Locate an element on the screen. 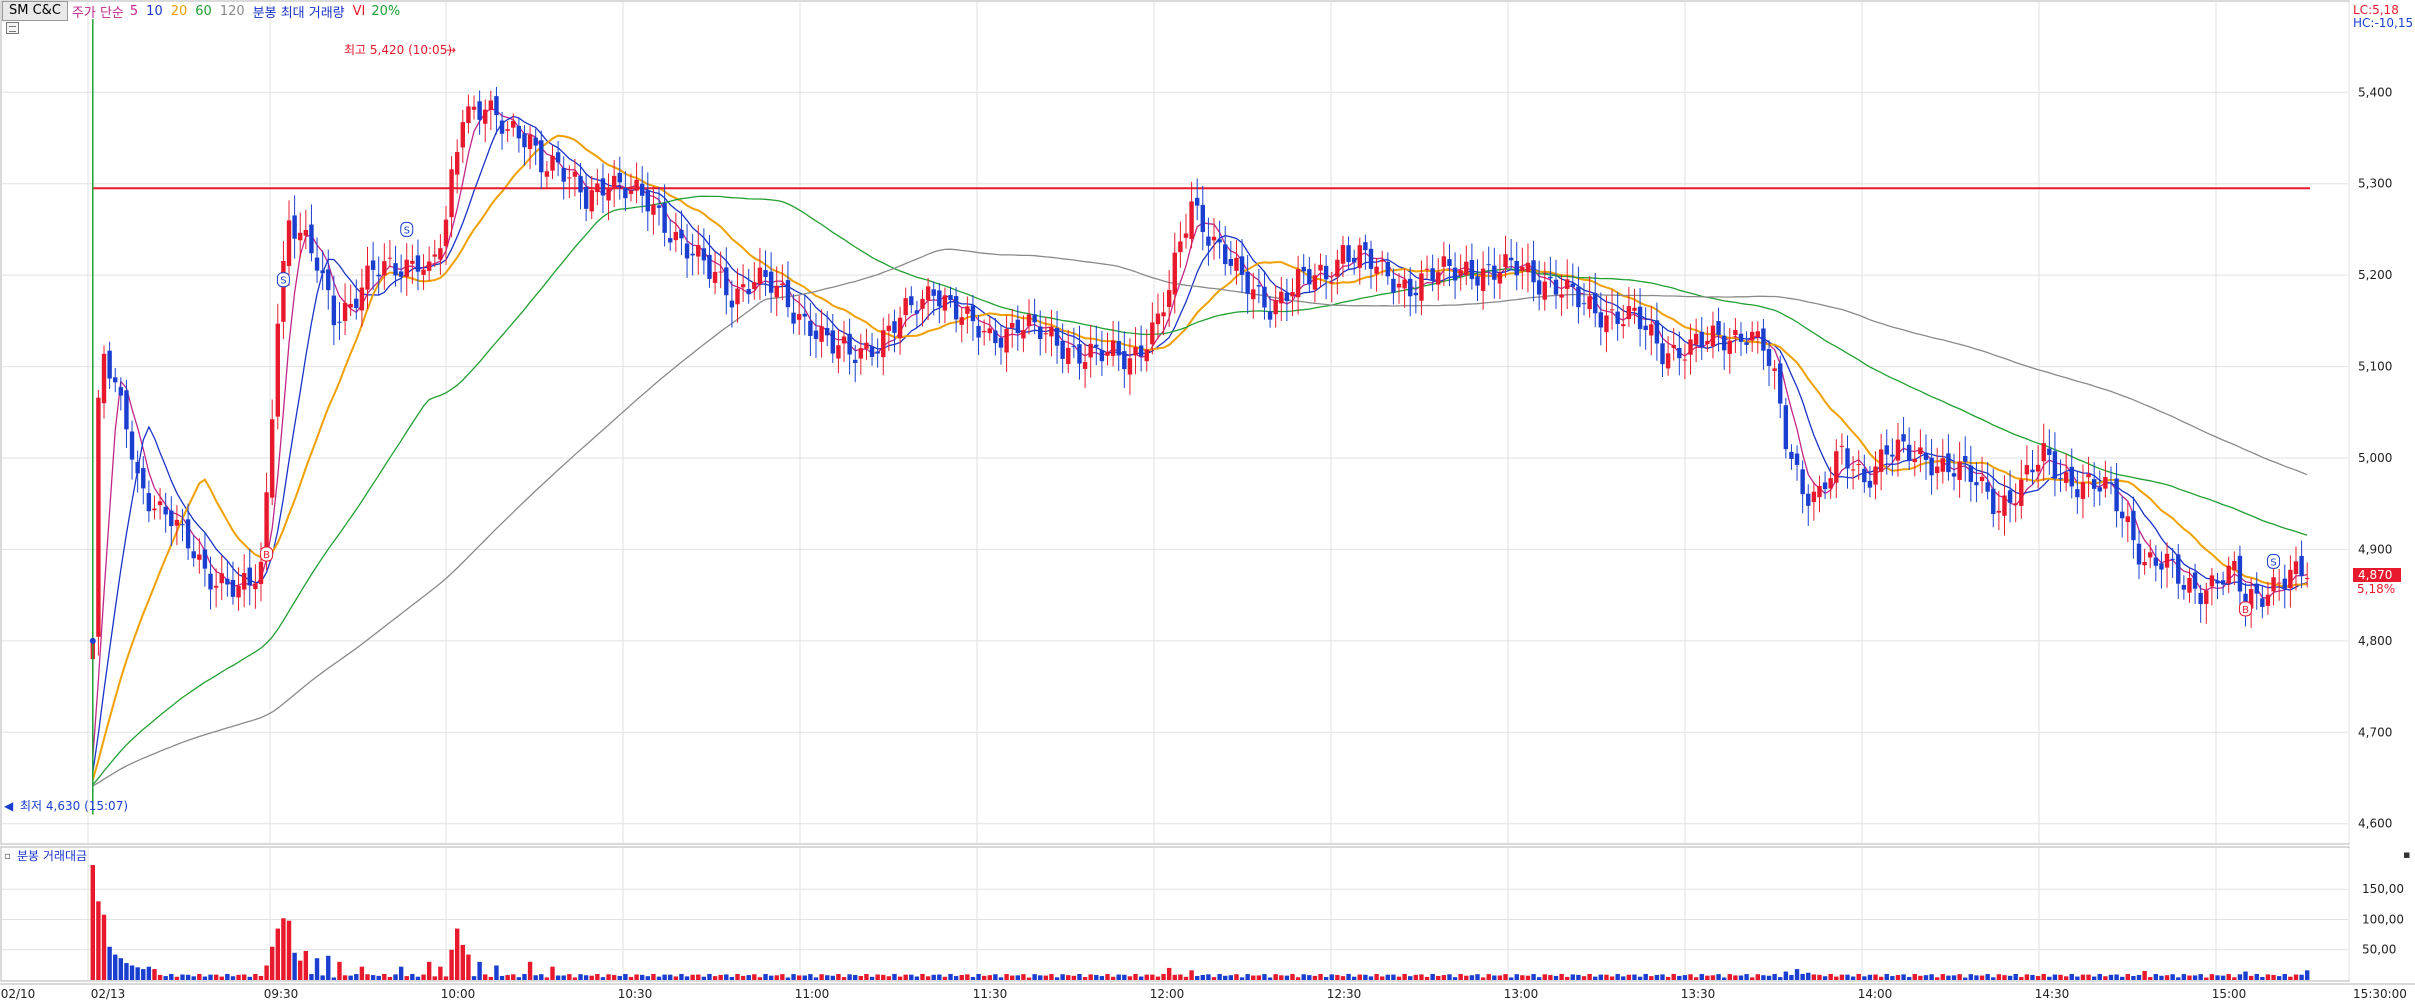  high-annotation-arrow: → is located at coordinates (451, 50).